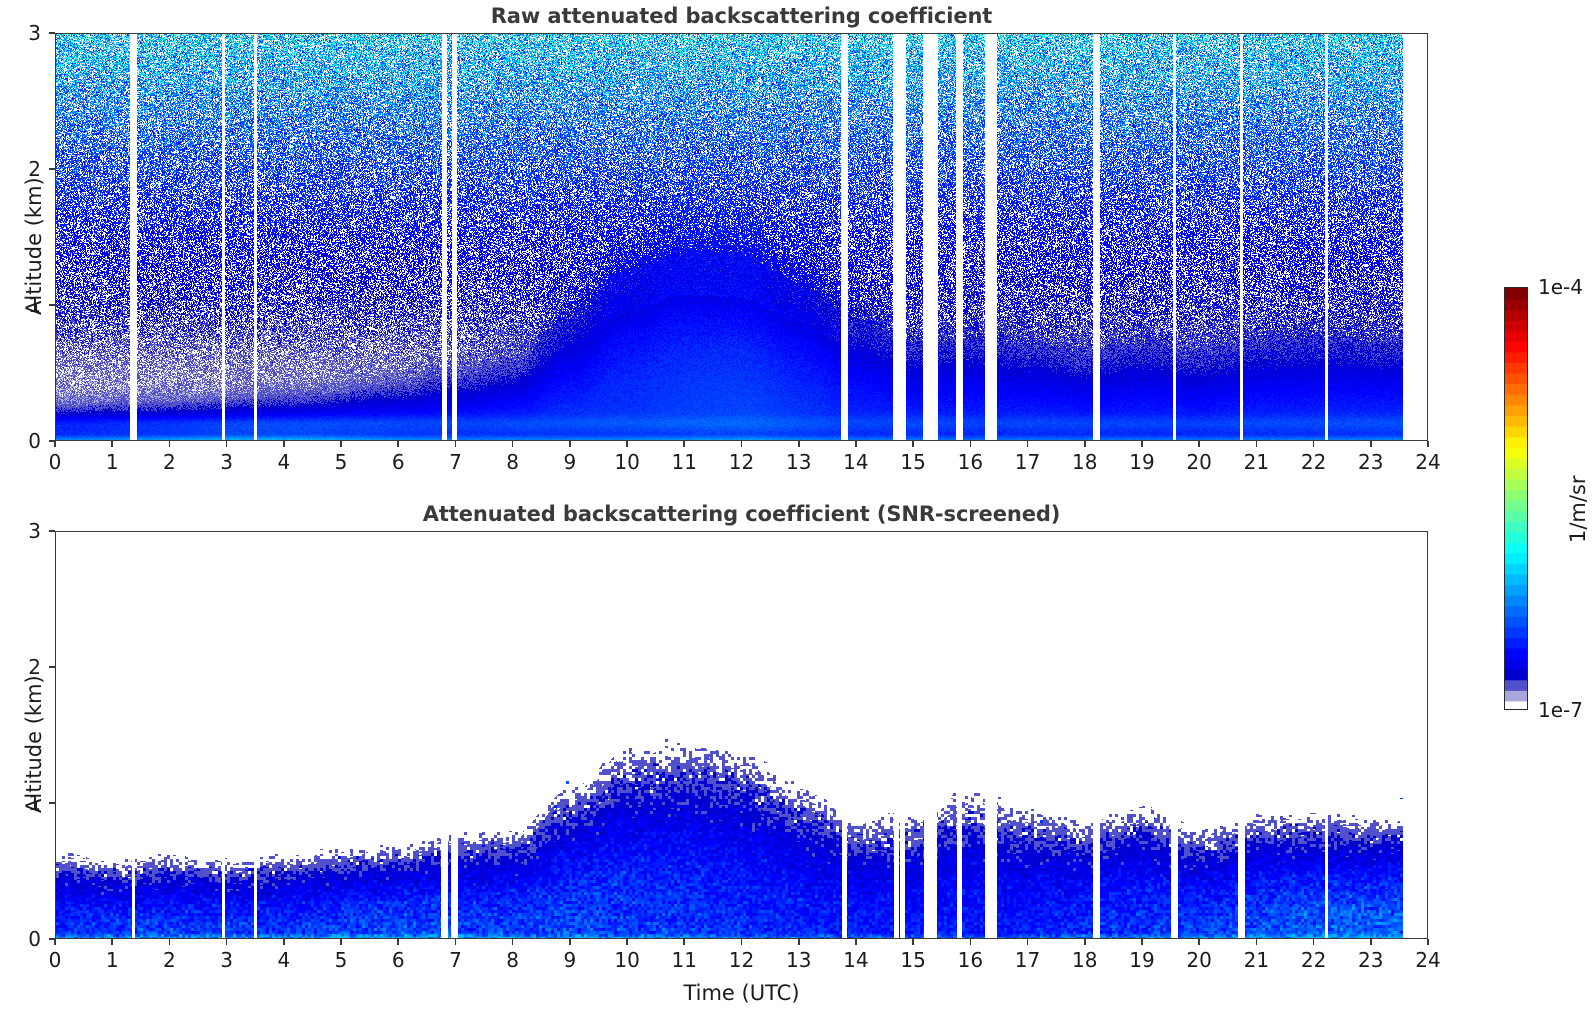  Describe the element at coordinates (226, 960) in the screenshot. I see `x-tick-label: 3` at that location.